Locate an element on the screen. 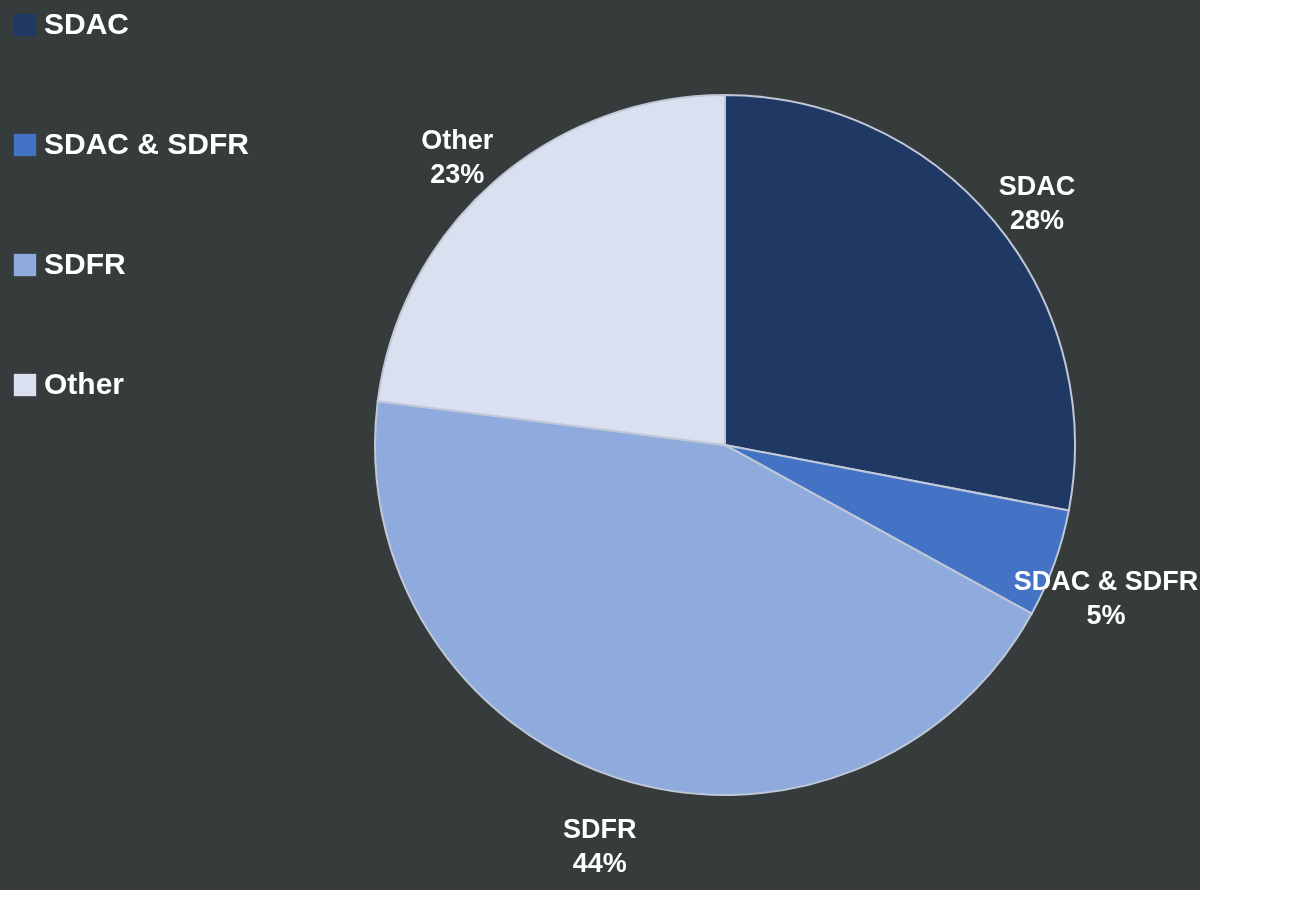 This screenshot has width=1289, height=918. legend-label: Other is located at coordinates (84, 383).